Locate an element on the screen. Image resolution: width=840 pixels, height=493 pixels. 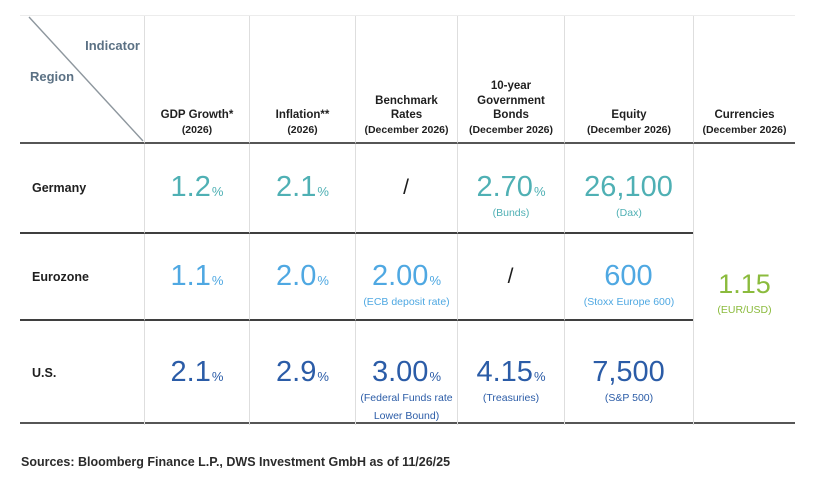
region-axis-label: Region is located at coordinates (52, 76).